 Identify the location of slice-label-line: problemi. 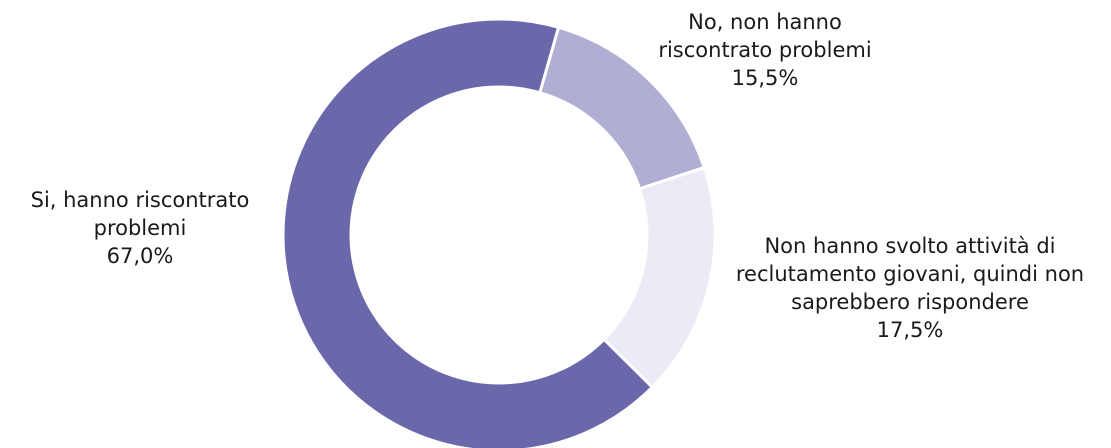
(140, 228).